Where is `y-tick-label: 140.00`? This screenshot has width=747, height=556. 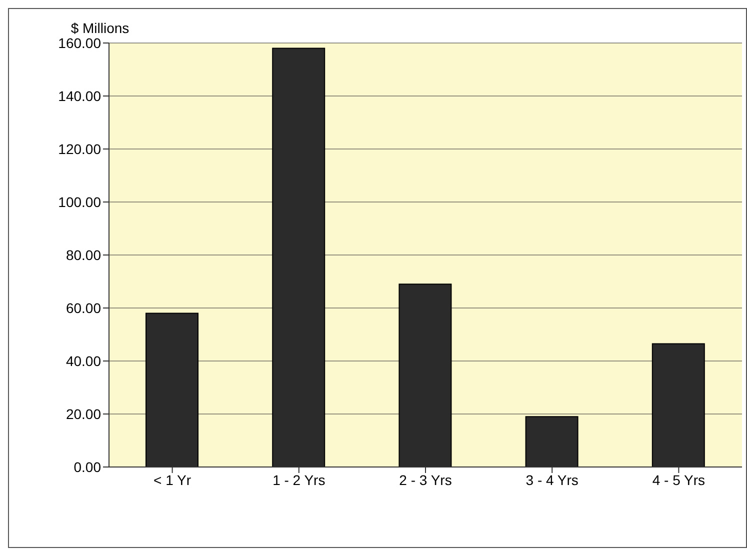
y-tick-label: 140.00 is located at coordinates (80, 96).